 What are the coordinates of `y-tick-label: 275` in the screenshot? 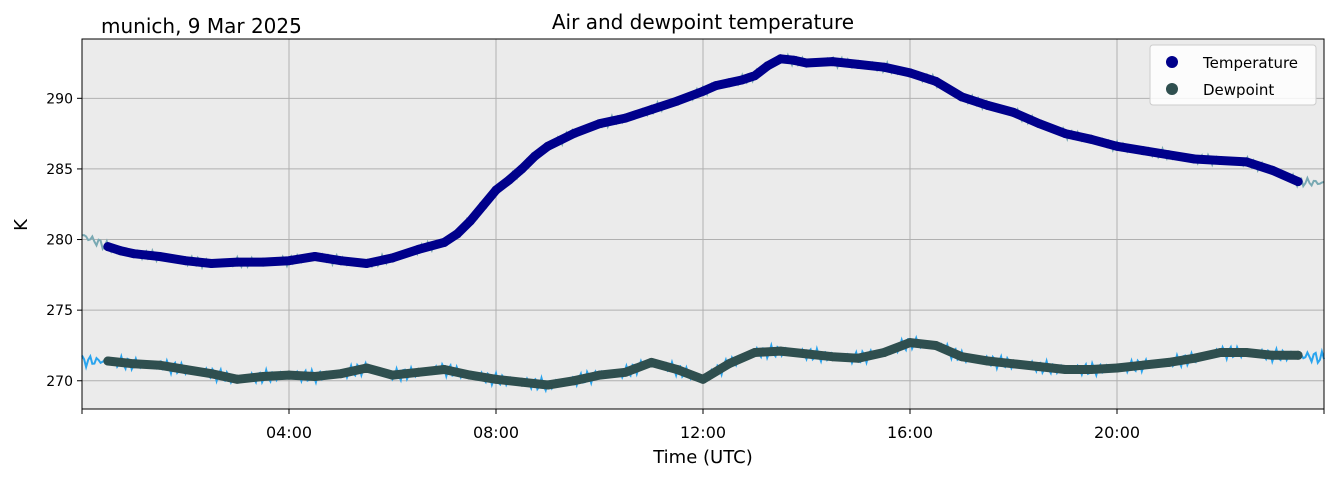 It's located at (59, 311).